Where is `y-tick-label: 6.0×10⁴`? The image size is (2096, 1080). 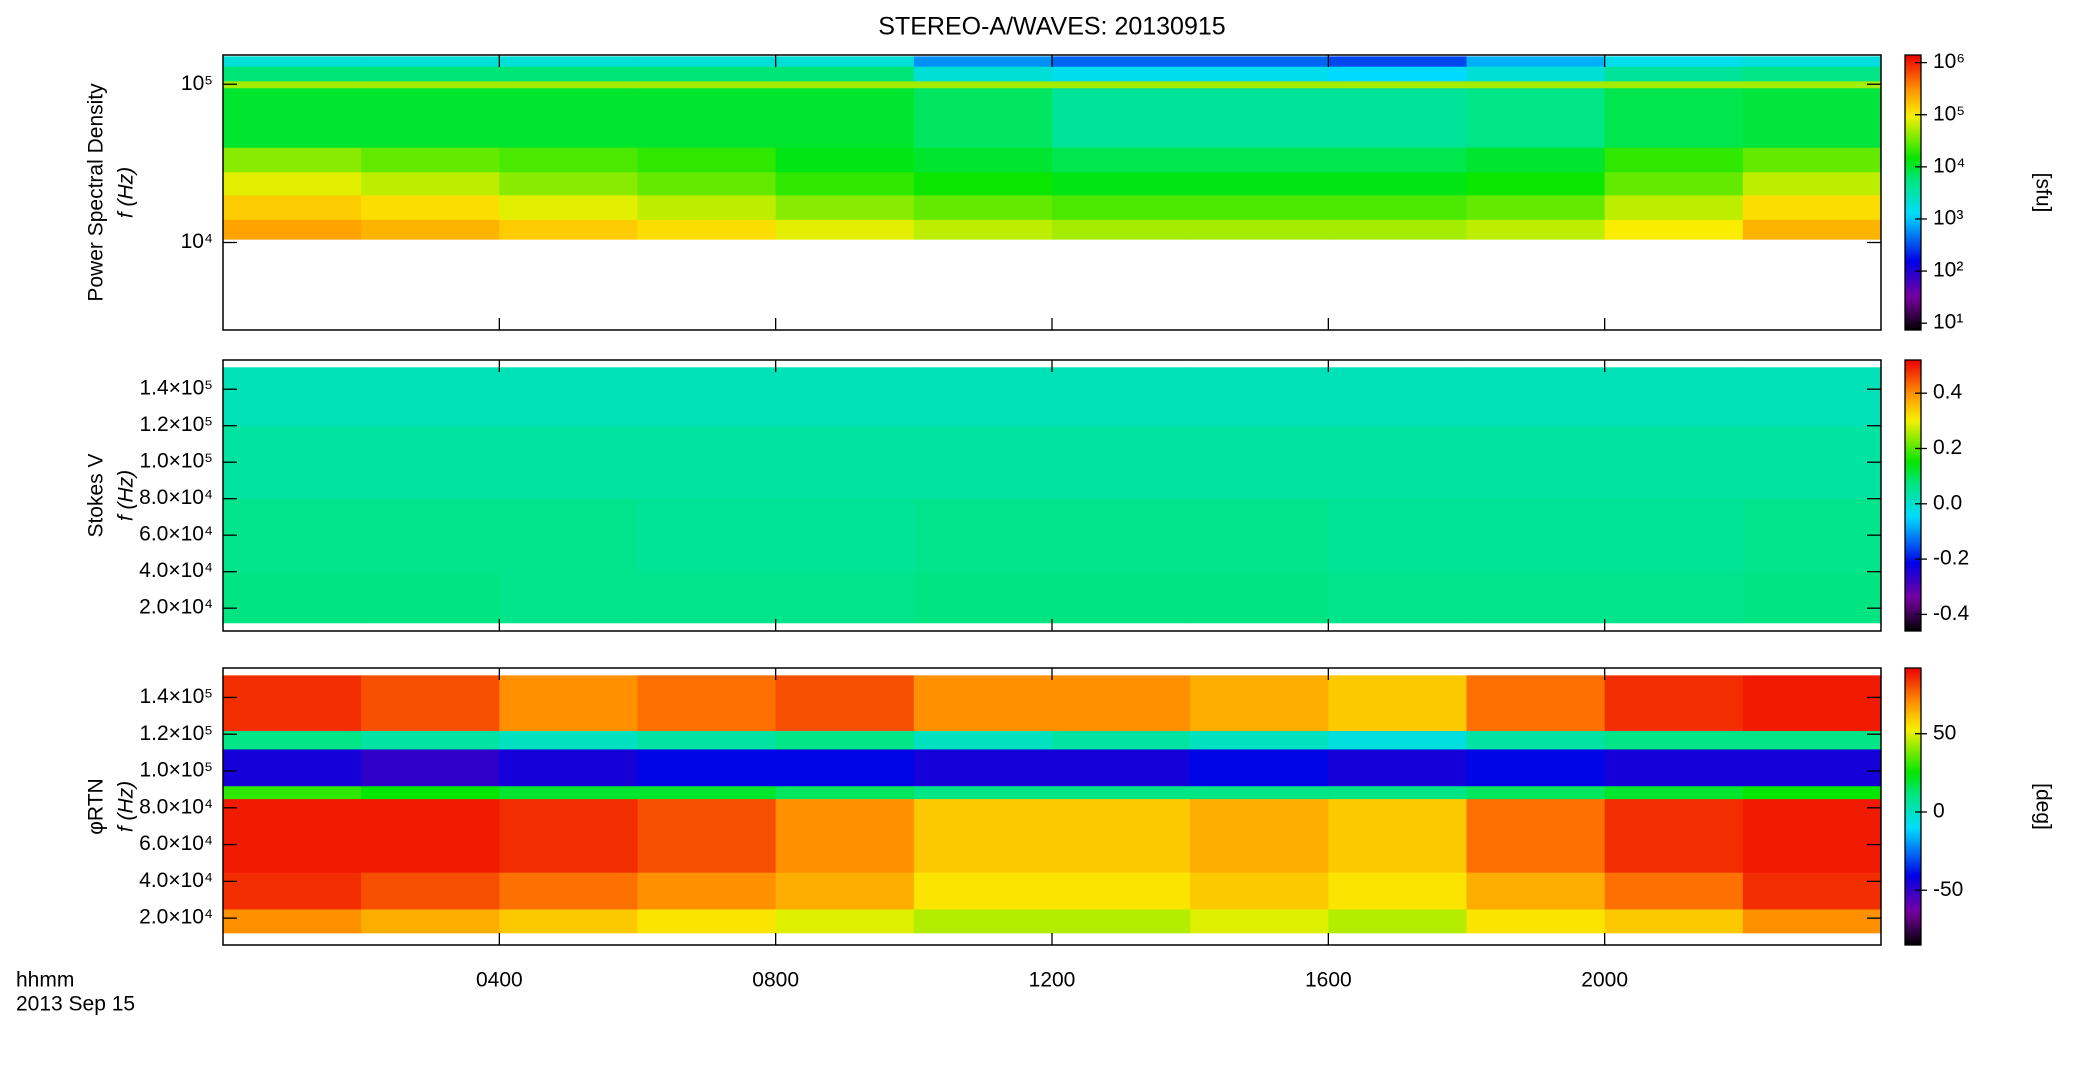 y-tick-label: 6.0×10⁴ is located at coordinates (176, 843).